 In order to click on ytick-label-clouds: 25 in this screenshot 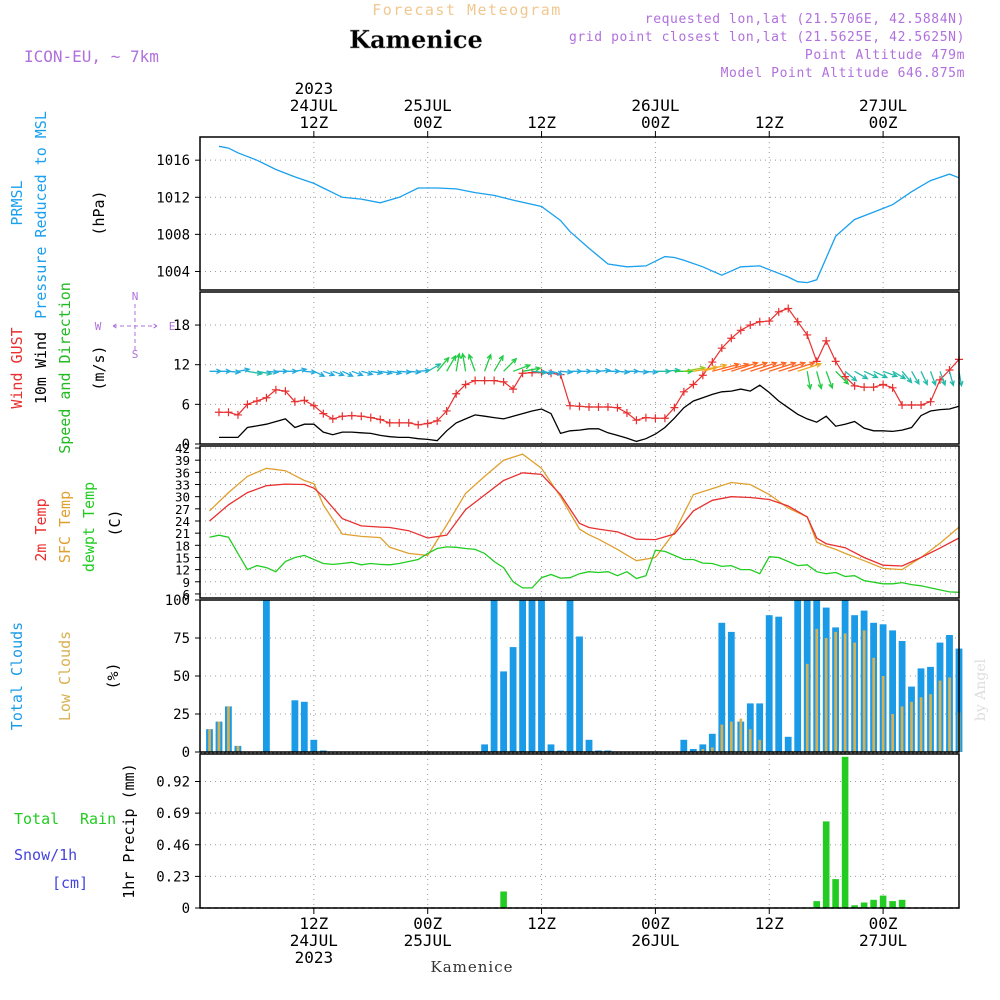, I will do `click(181, 715)`.